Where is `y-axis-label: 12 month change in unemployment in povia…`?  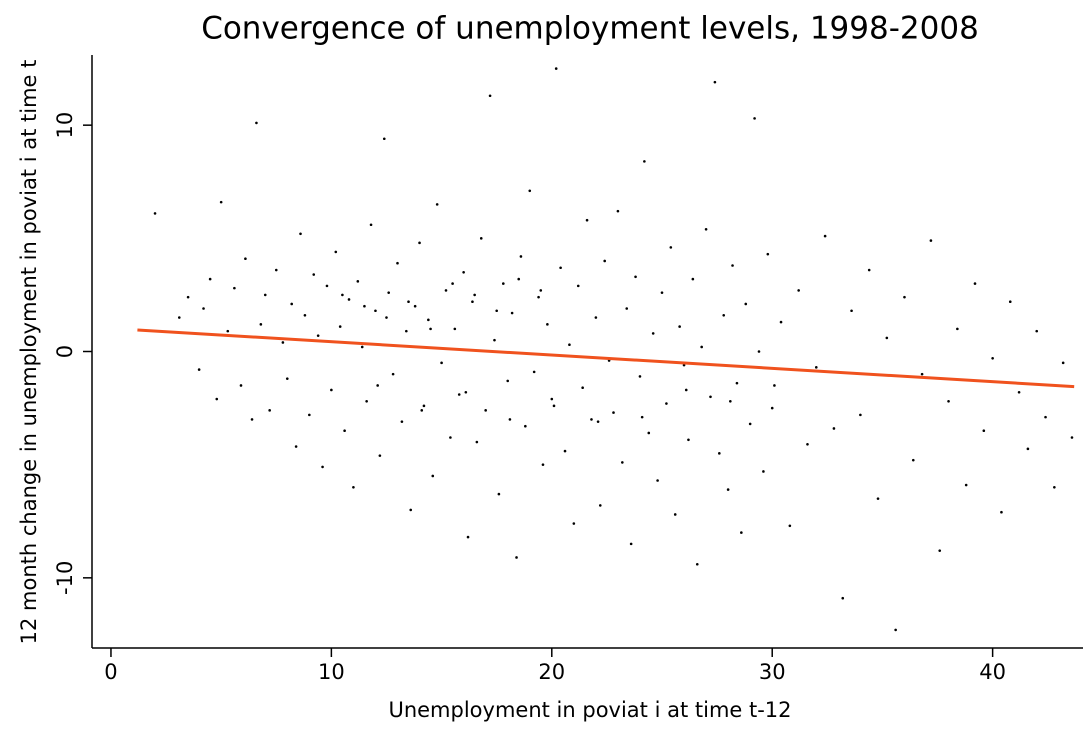 y-axis-label: 12 month change in unemployment in povia… is located at coordinates (29, 352).